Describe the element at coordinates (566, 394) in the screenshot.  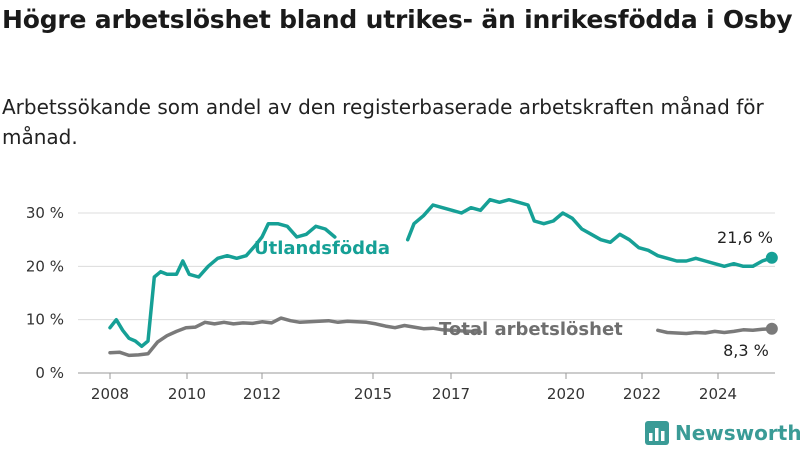
I see `x-tick-label: 2020` at that location.